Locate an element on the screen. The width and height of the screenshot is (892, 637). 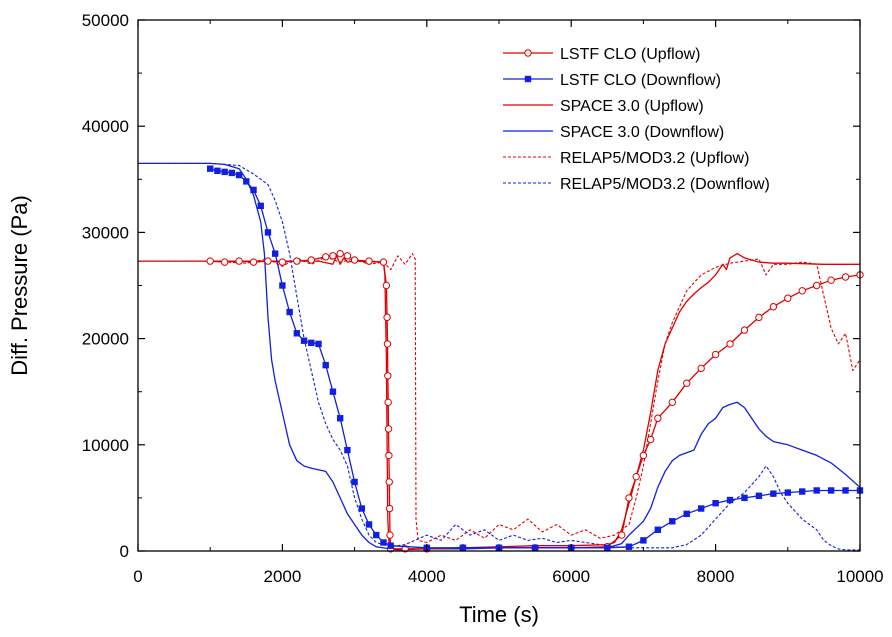
x-tick-label: 6000 is located at coordinates (571, 576).